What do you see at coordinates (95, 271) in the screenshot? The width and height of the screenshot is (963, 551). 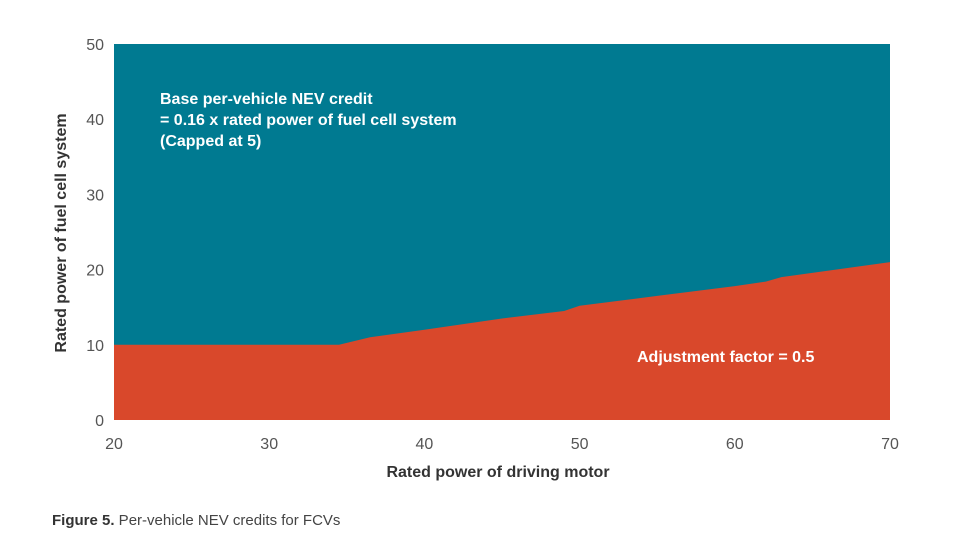 I see `y-tick-label: 20` at bounding box center [95, 271].